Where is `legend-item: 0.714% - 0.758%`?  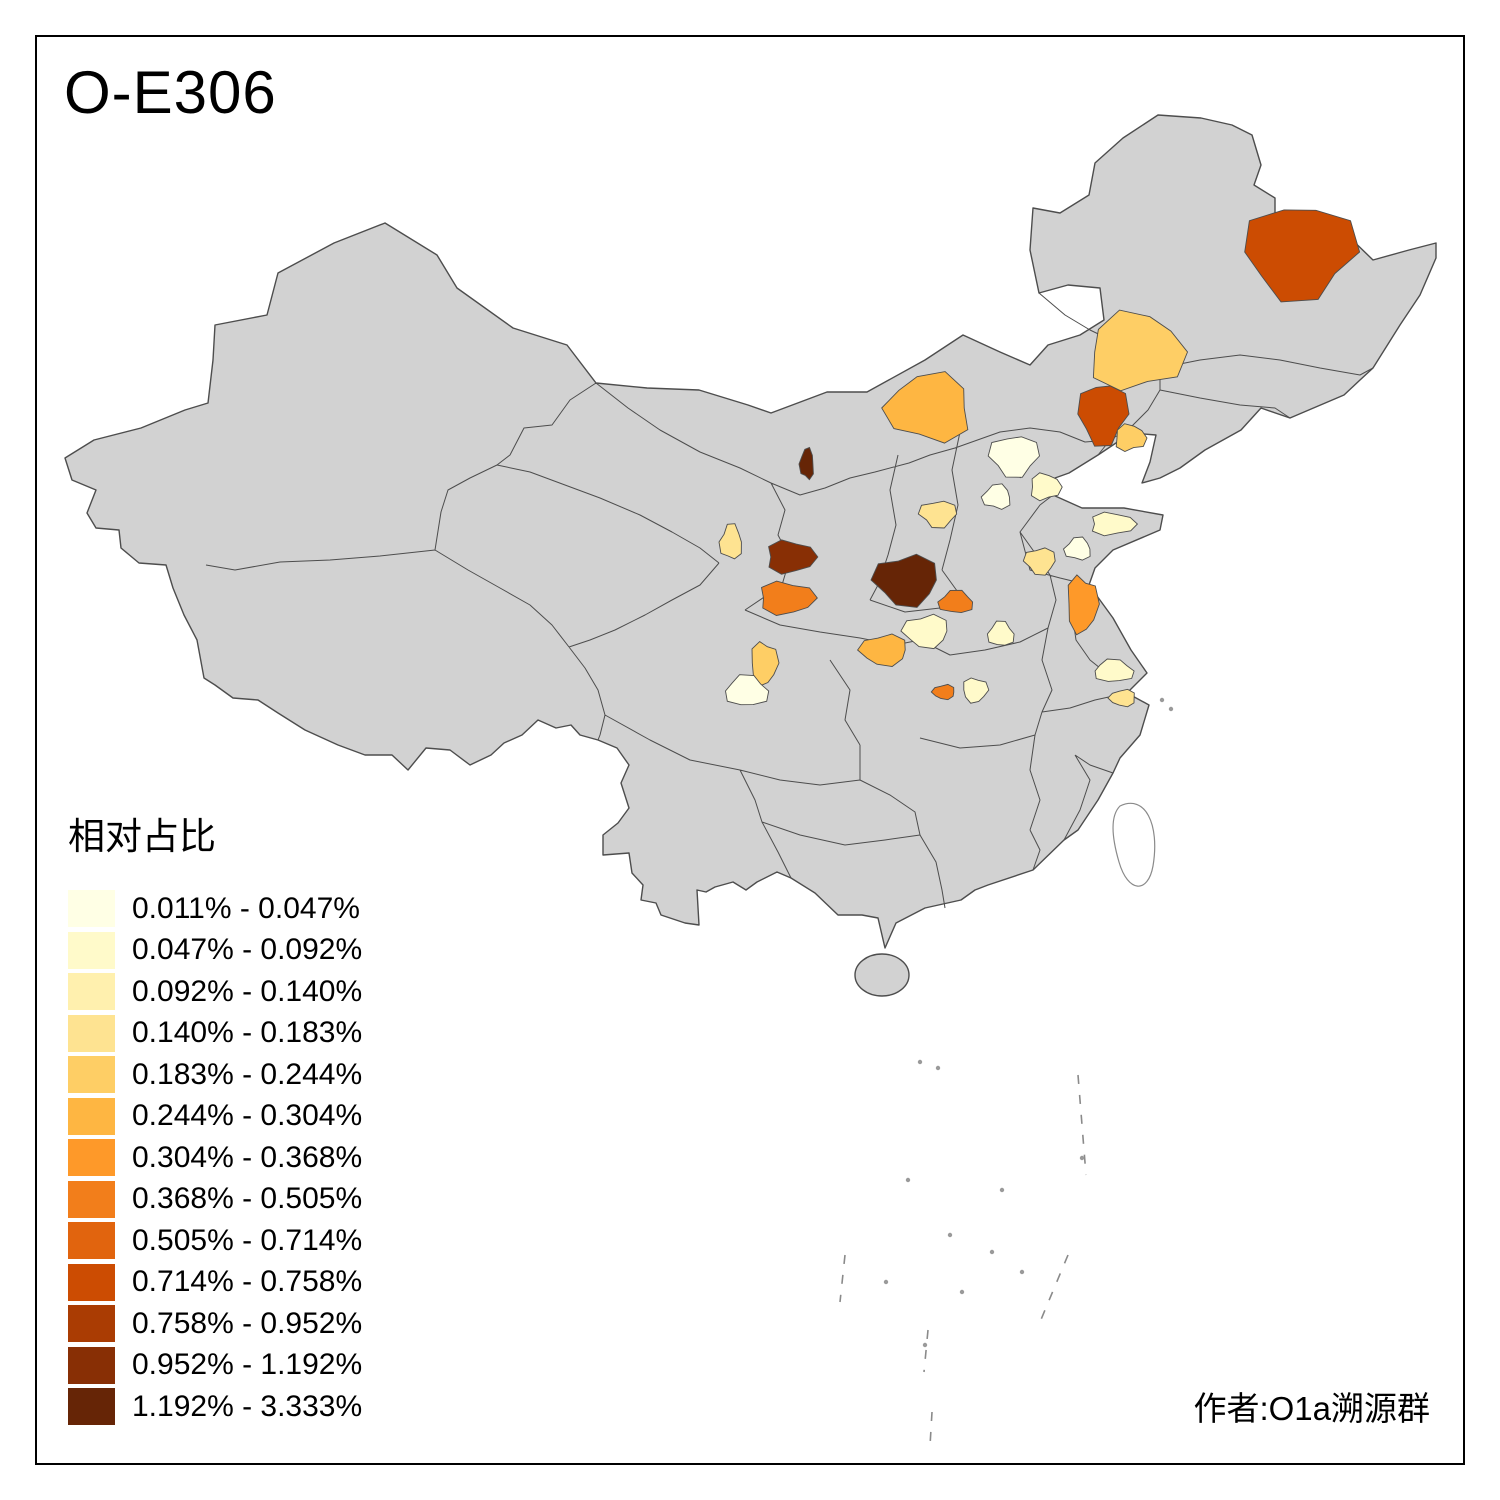 legend-item: 0.714% - 0.758% is located at coordinates (215, 1283).